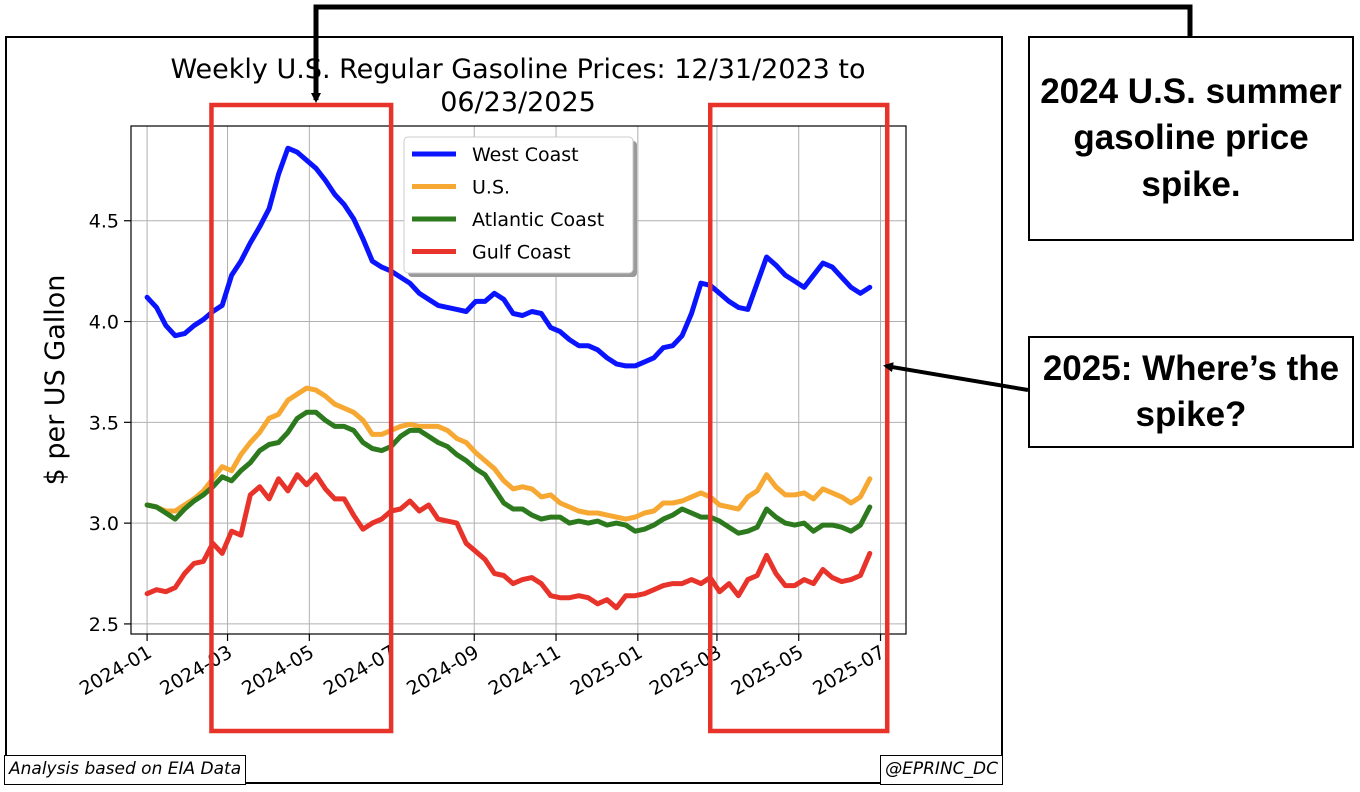 Image resolution: width=1360 pixels, height=792 pixels. I want to click on x-tick-label: 2024-09, so click(443, 670).